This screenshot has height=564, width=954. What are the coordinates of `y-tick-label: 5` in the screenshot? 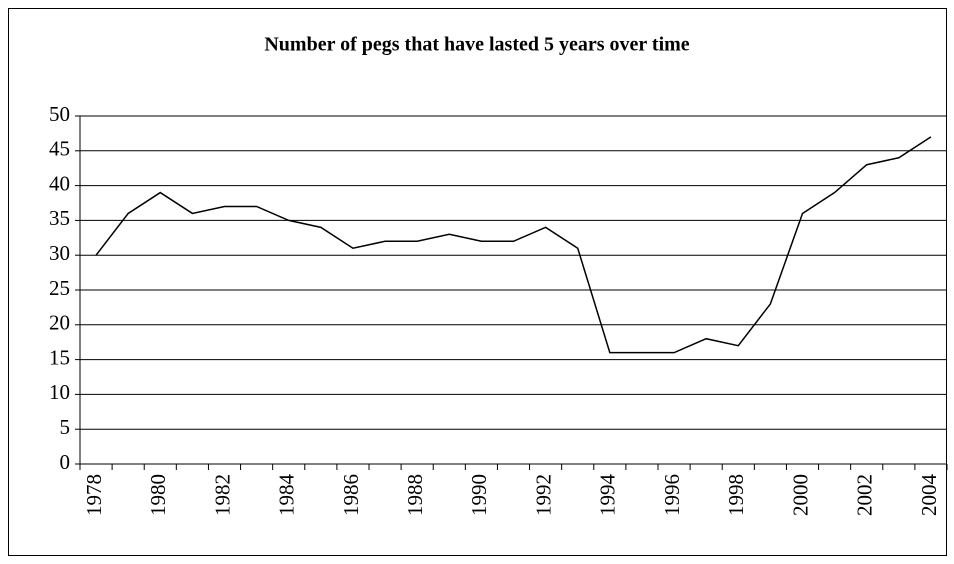 It's located at (65, 427).